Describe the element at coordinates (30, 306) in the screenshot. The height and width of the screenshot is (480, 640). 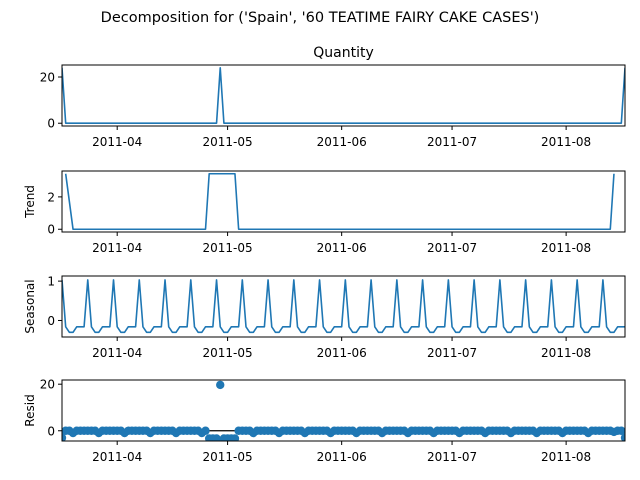
I see `y-axis-label: Seasonal` at that location.